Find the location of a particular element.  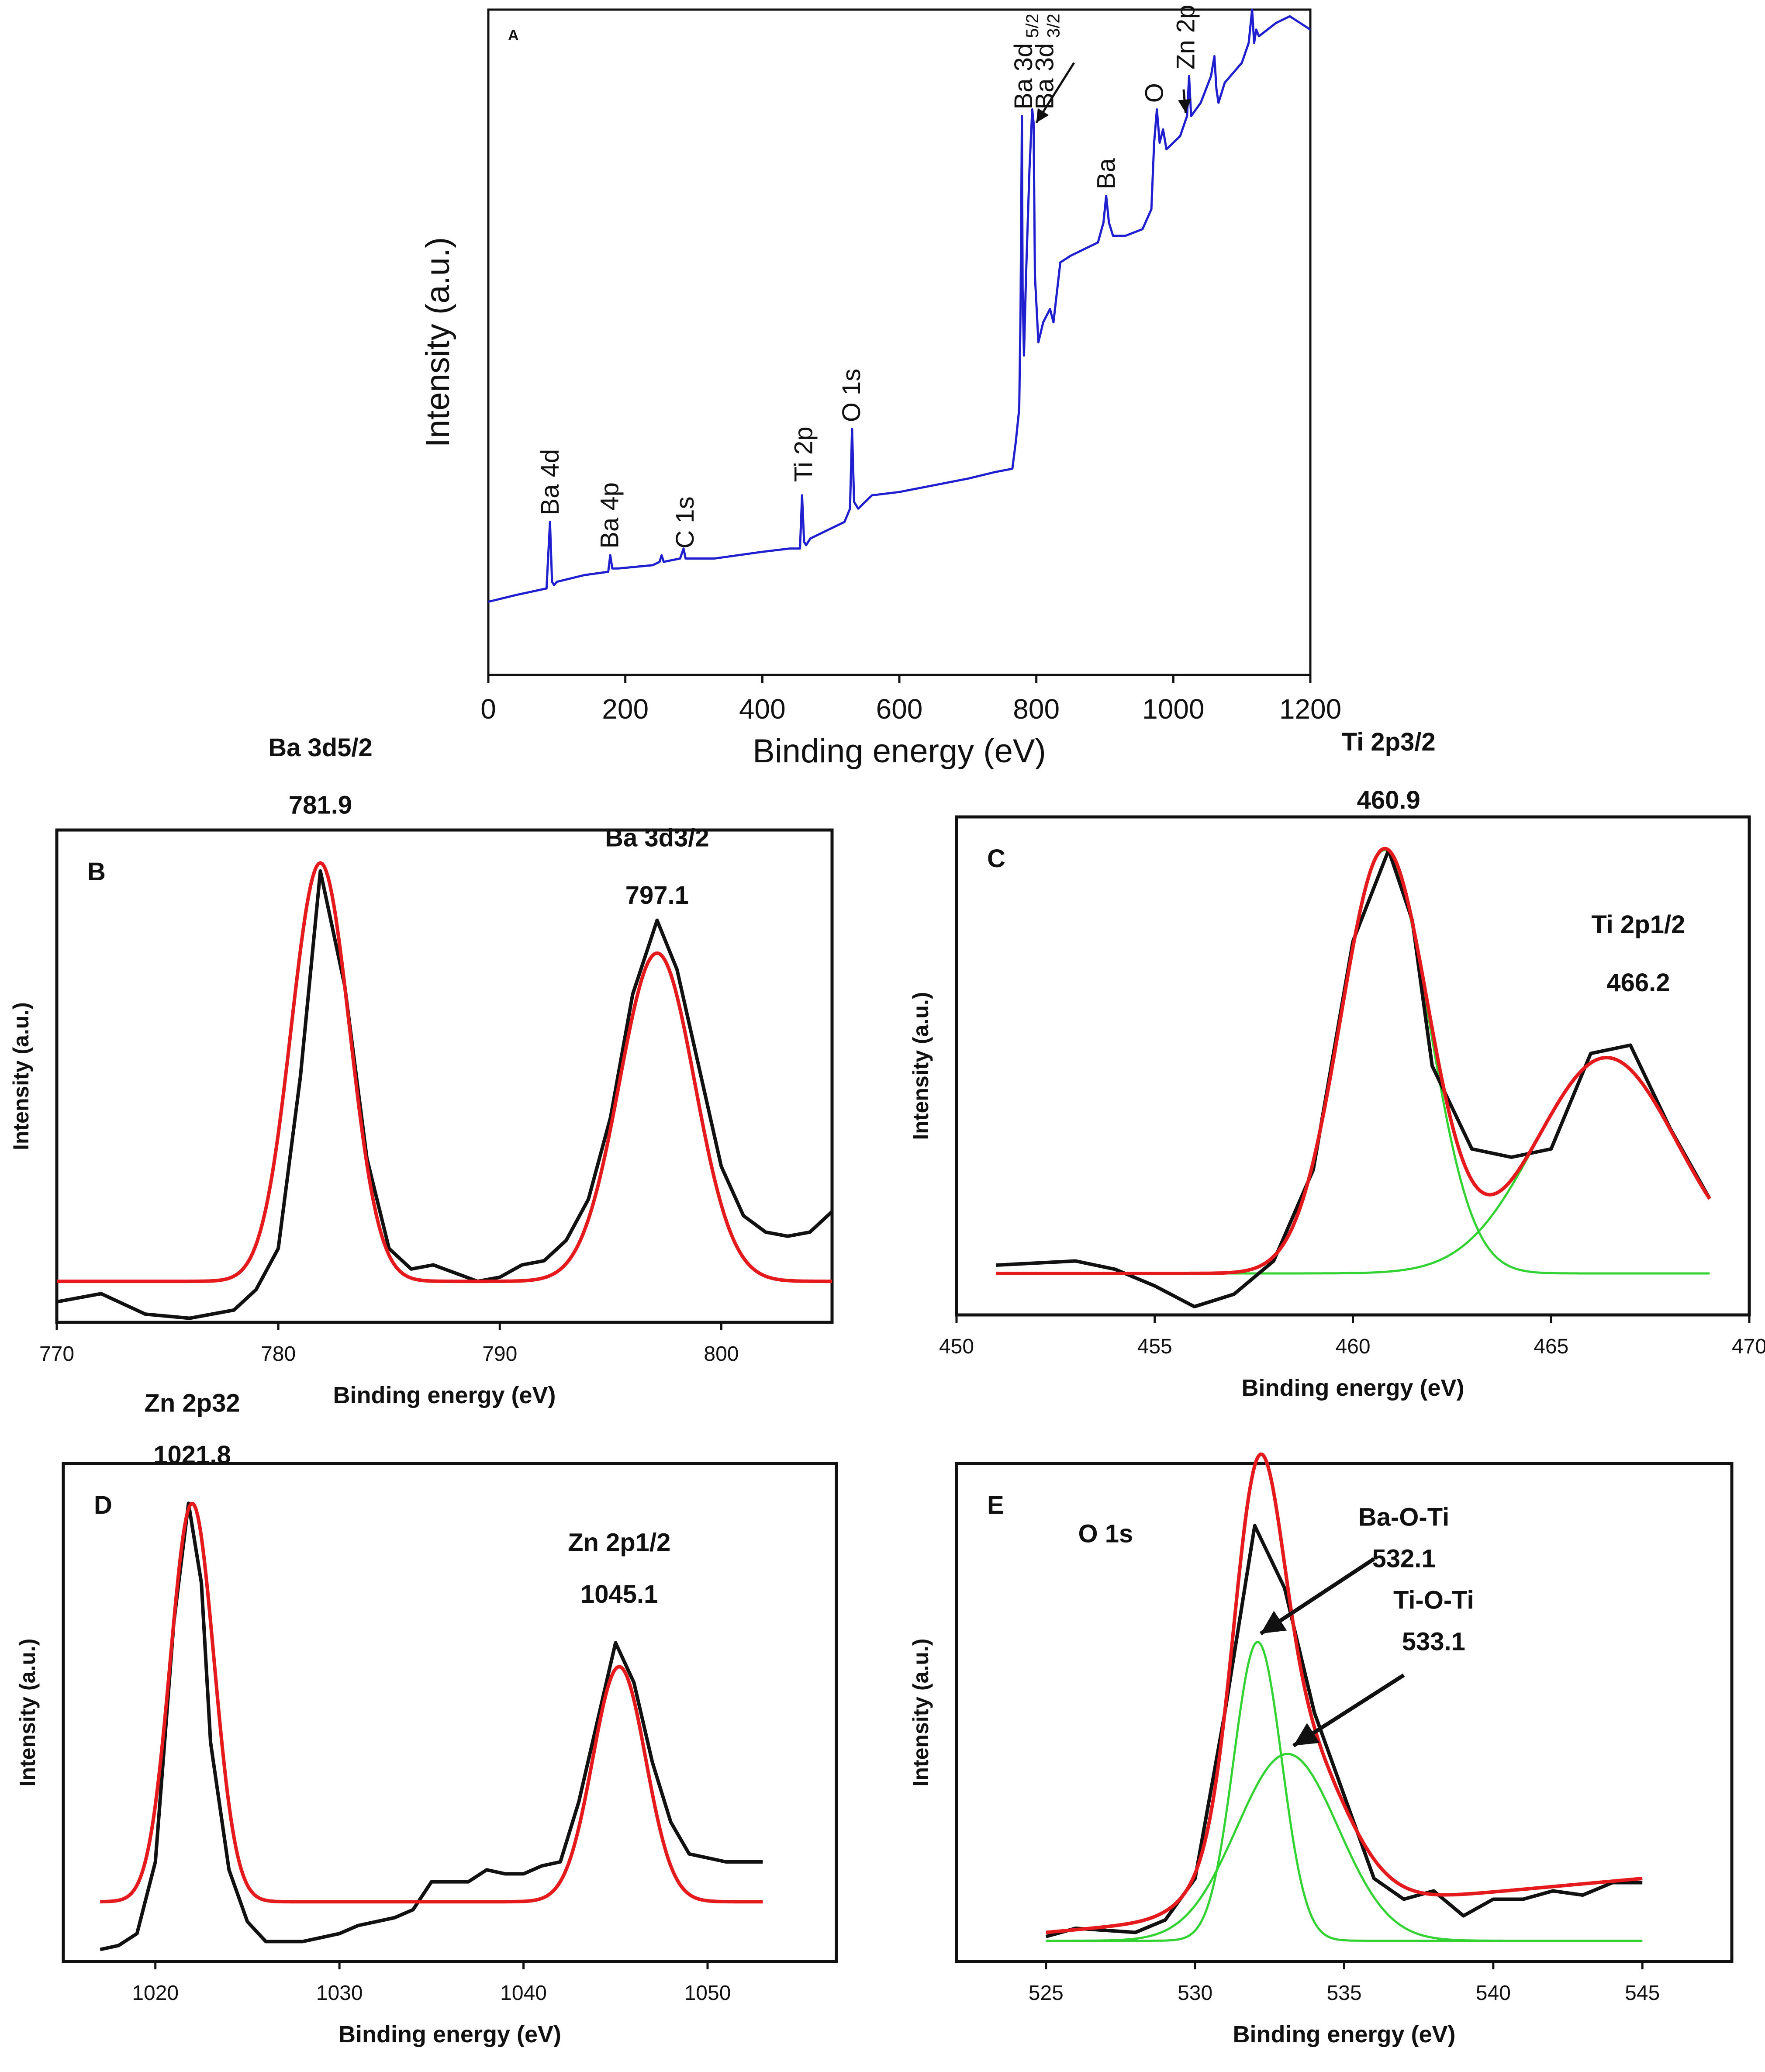

panel-a-peak-label-sub: 5/2 is located at coordinates (1032, 26).